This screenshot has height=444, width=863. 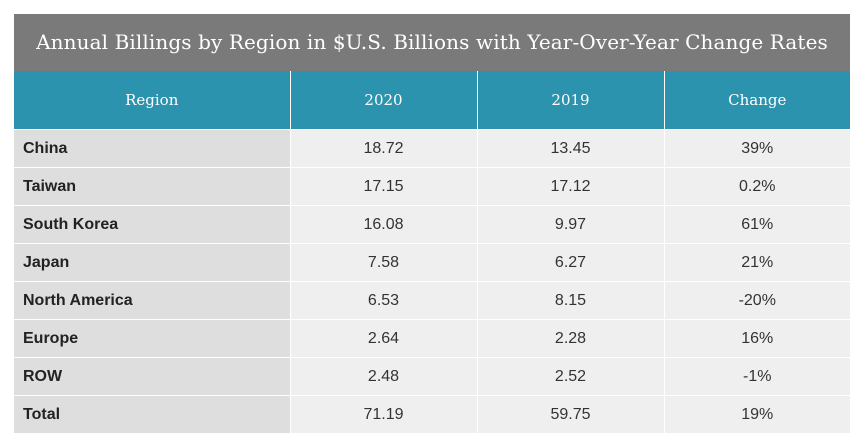 What do you see at coordinates (570, 224) in the screenshot?
I see `value-2019-cell: 9.97` at bounding box center [570, 224].